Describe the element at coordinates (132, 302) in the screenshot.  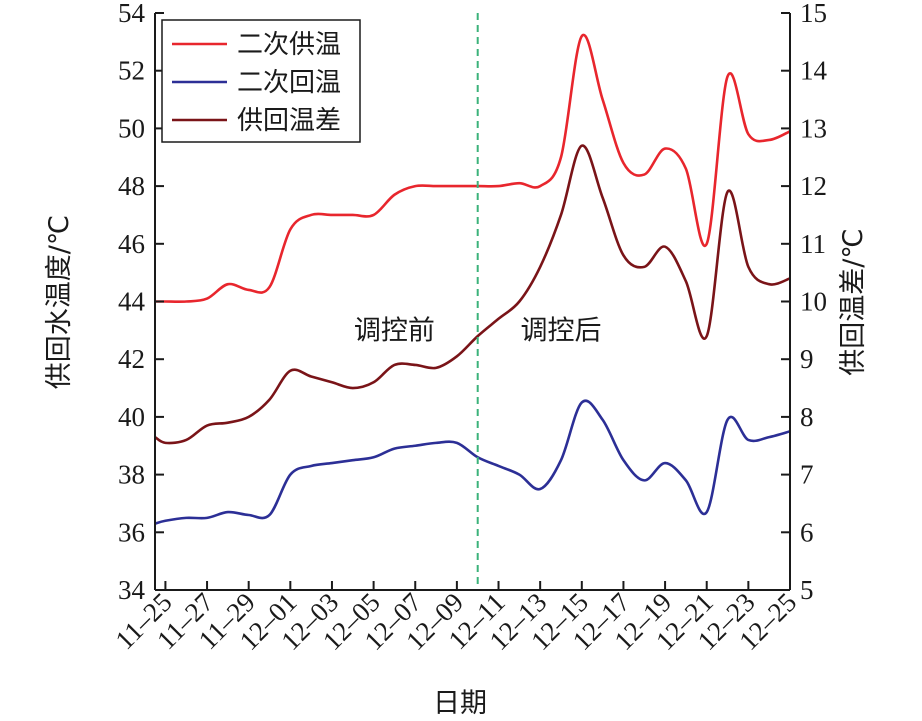
I see `y-left-tick-label: 44` at that location.